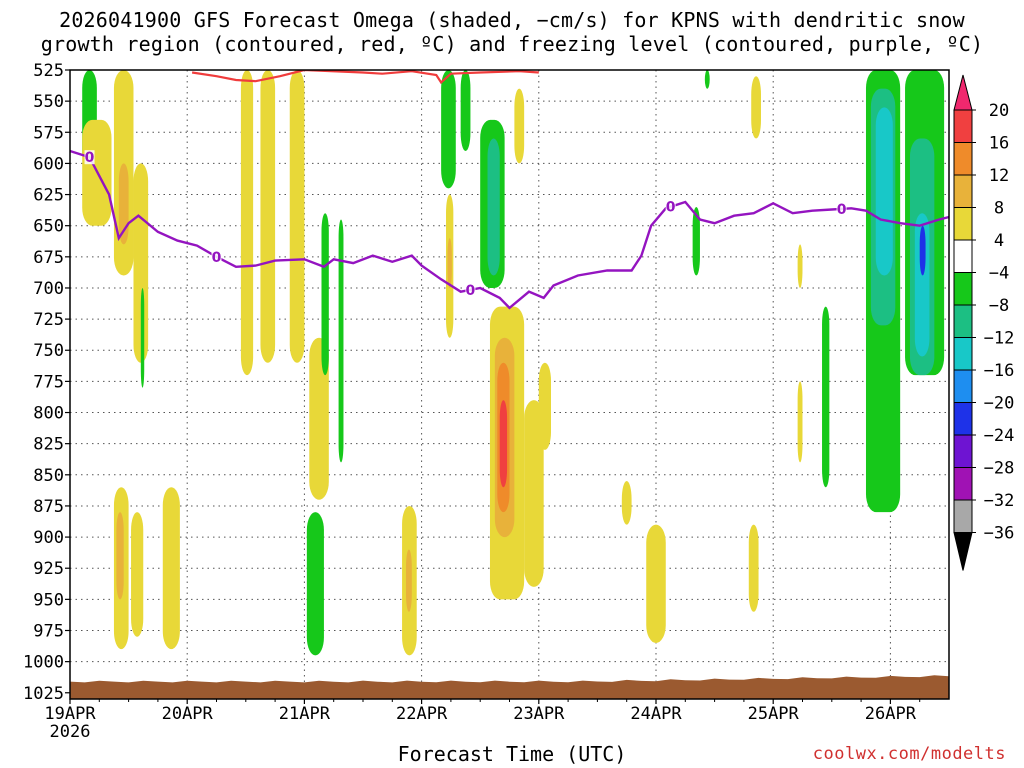 This screenshot has width=1024, height=768. Describe the element at coordinates (48, 507) in the screenshot. I see `y-tick-label: 875` at that location.